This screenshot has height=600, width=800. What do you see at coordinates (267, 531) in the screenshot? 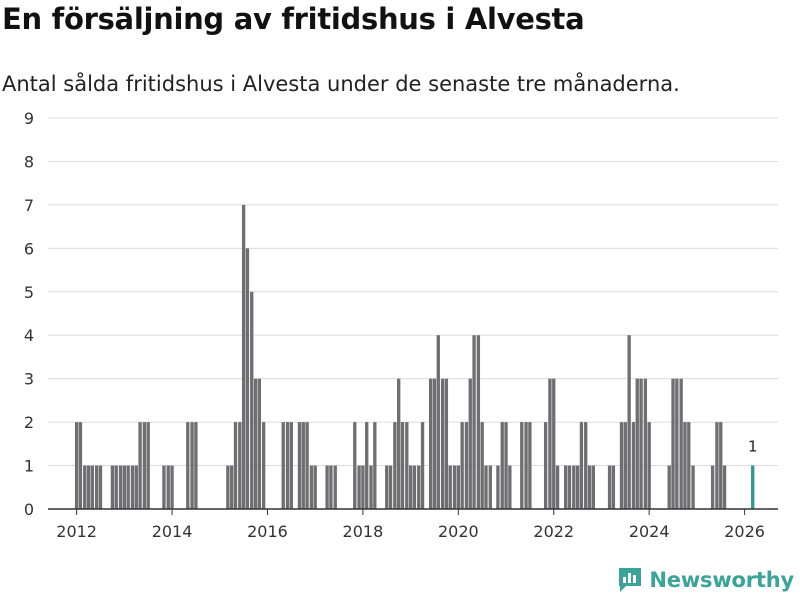
I see `x-tick-label: 2016` at bounding box center [267, 531].